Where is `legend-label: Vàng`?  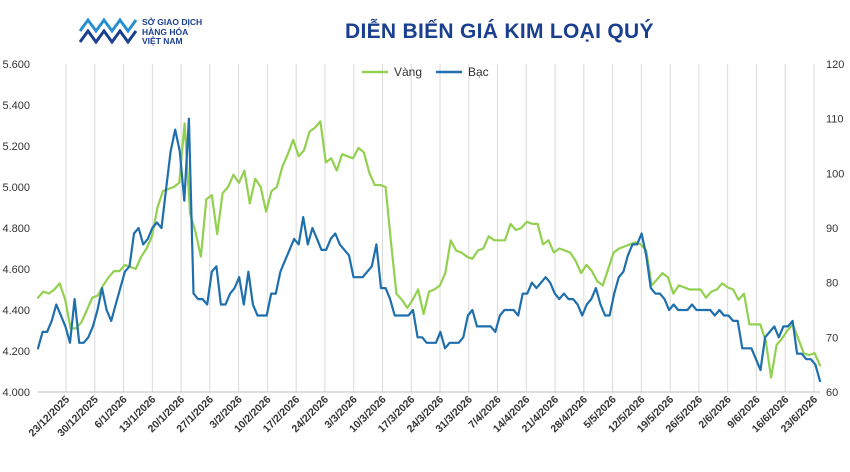 legend-label: Vàng is located at coordinates (408, 72).